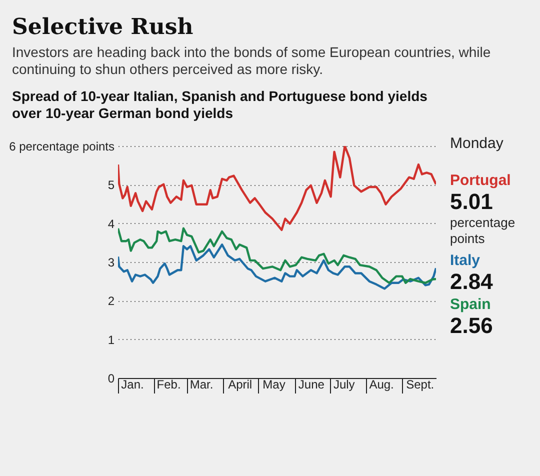 Image resolution: width=540 pixels, height=476 pixels. I want to click on x-tick-label: June, so click(311, 385).